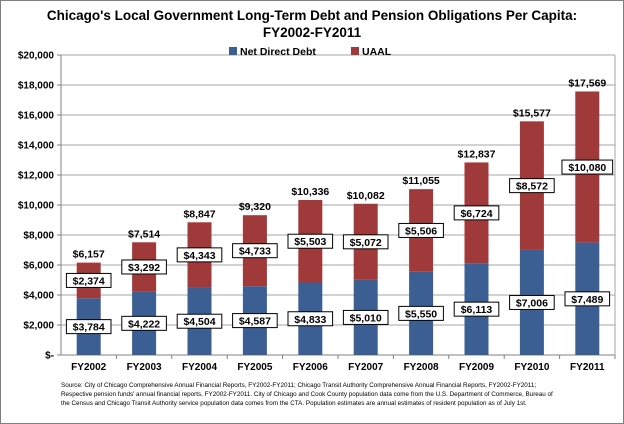  I want to click on data-label-net-direct-debt: $7,006, so click(532, 303).